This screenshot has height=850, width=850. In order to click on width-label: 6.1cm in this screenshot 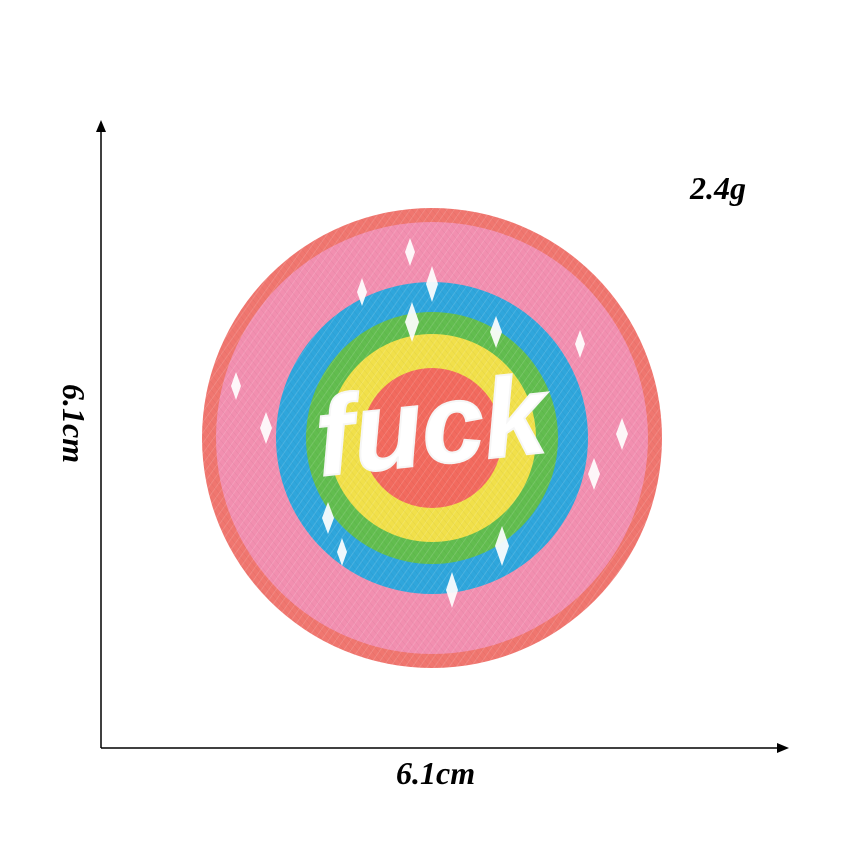, I will do `click(436, 773)`.